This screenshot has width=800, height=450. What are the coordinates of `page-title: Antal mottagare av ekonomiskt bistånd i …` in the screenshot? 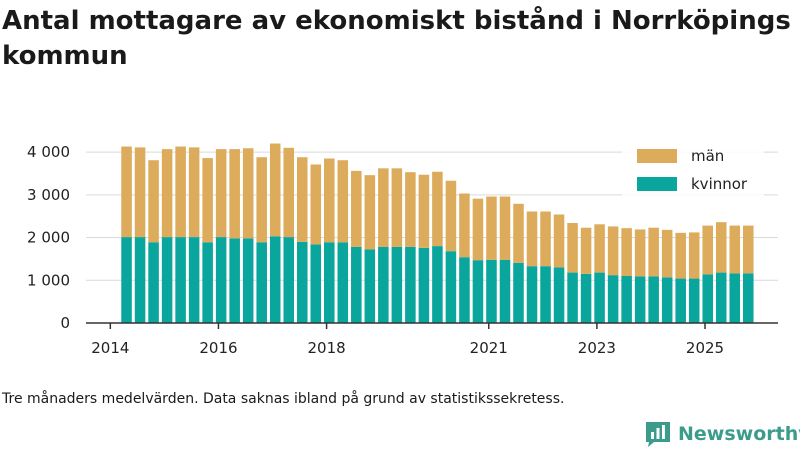 It's located at (396, 38).